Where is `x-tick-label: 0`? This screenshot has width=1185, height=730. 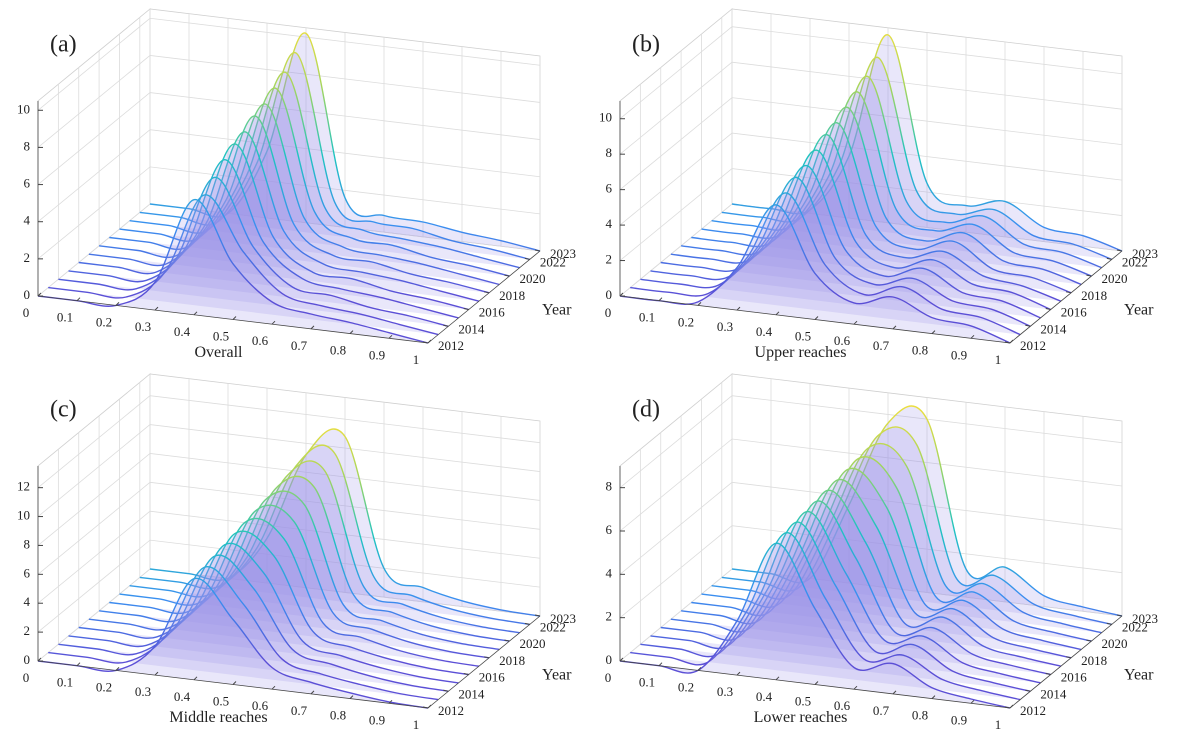 x-tick-label: 0 is located at coordinates (26, 312).